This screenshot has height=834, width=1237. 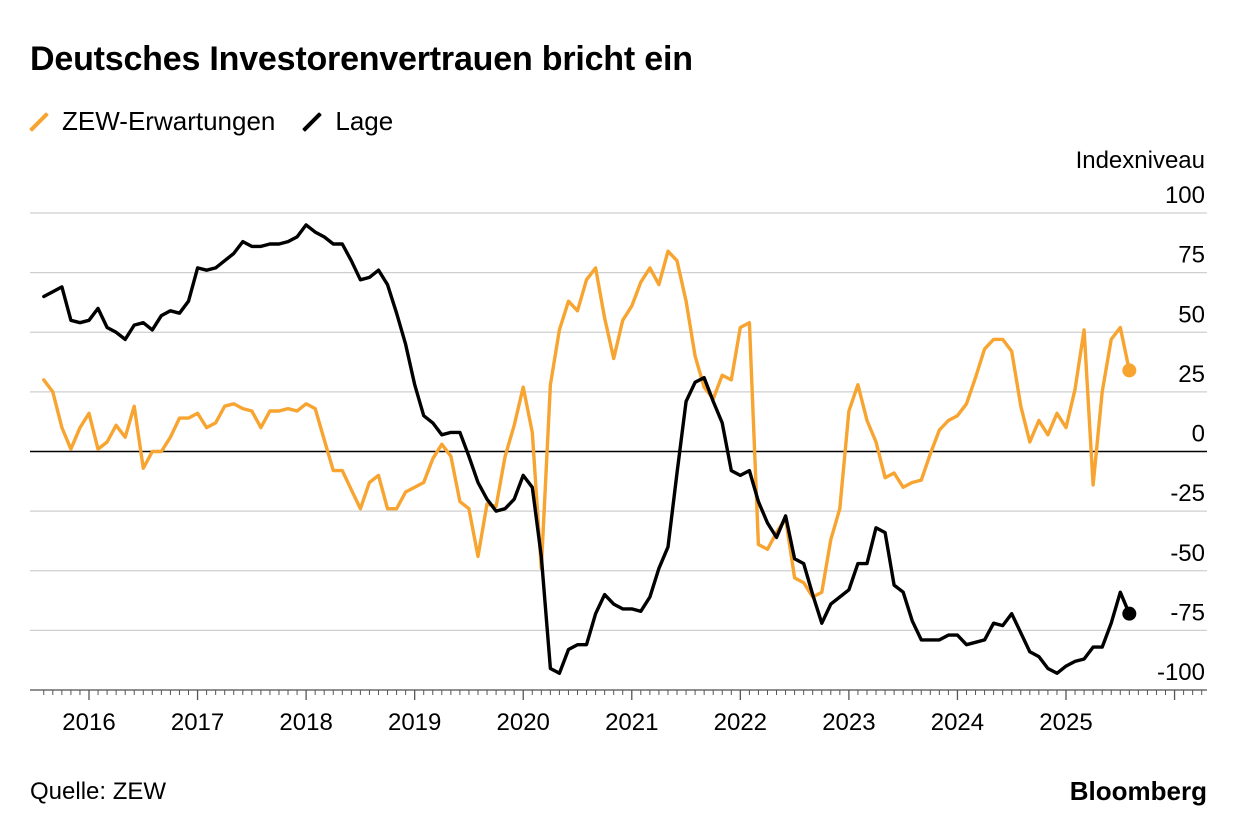 What do you see at coordinates (1140, 160) in the screenshot?
I see `y-axis-label: Indexniveau` at bounding box center [1140, 160].